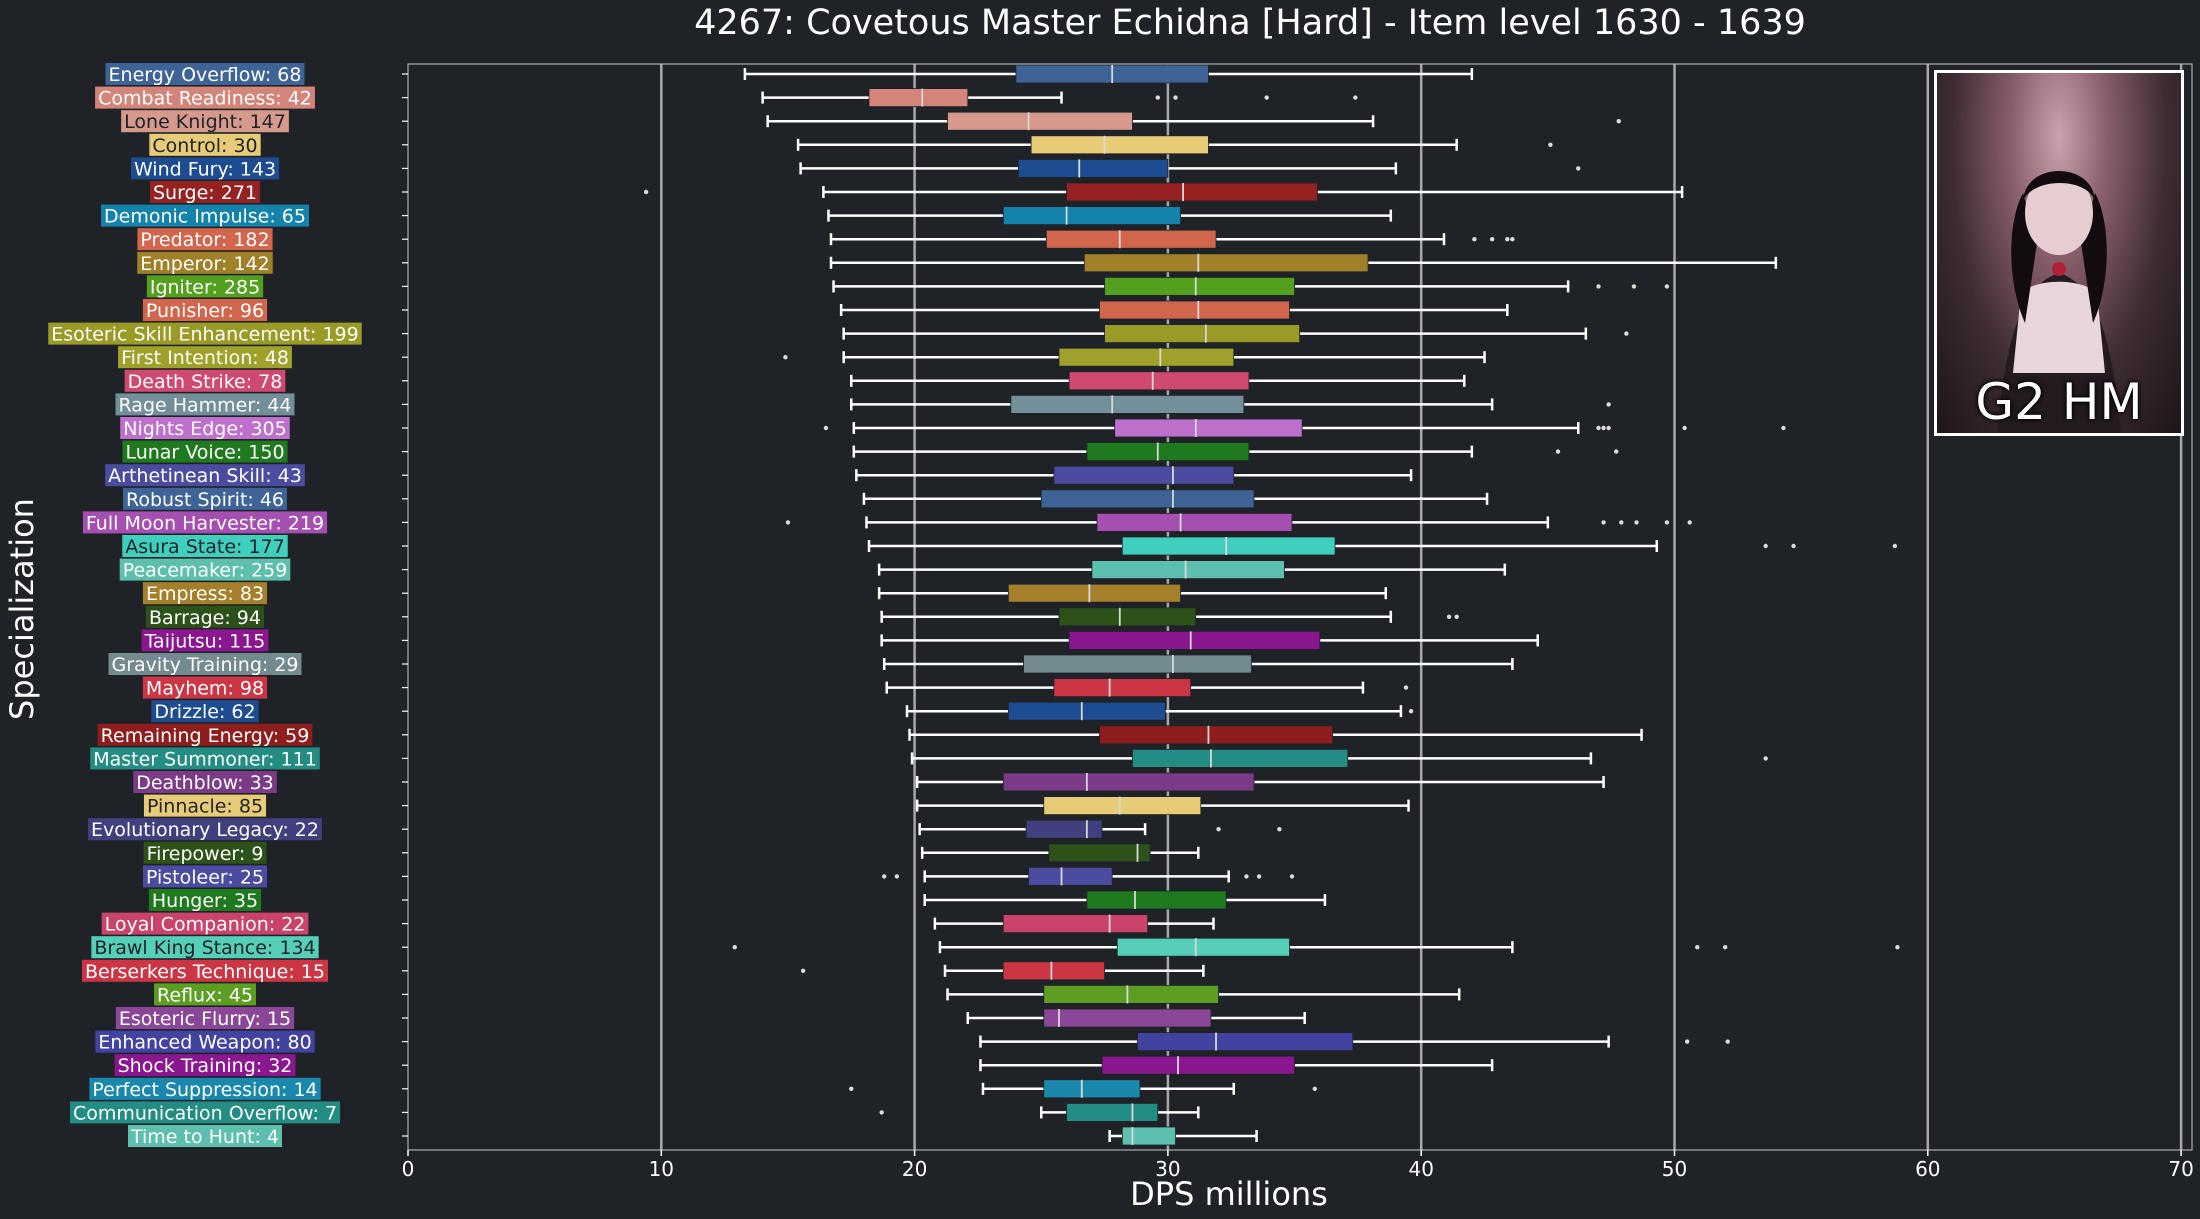 The image size is (2200, 1219). Describe the element at coordinates (1229, 1194) in the screenshot. I see `x-axis-title: DPS millions` at that location.